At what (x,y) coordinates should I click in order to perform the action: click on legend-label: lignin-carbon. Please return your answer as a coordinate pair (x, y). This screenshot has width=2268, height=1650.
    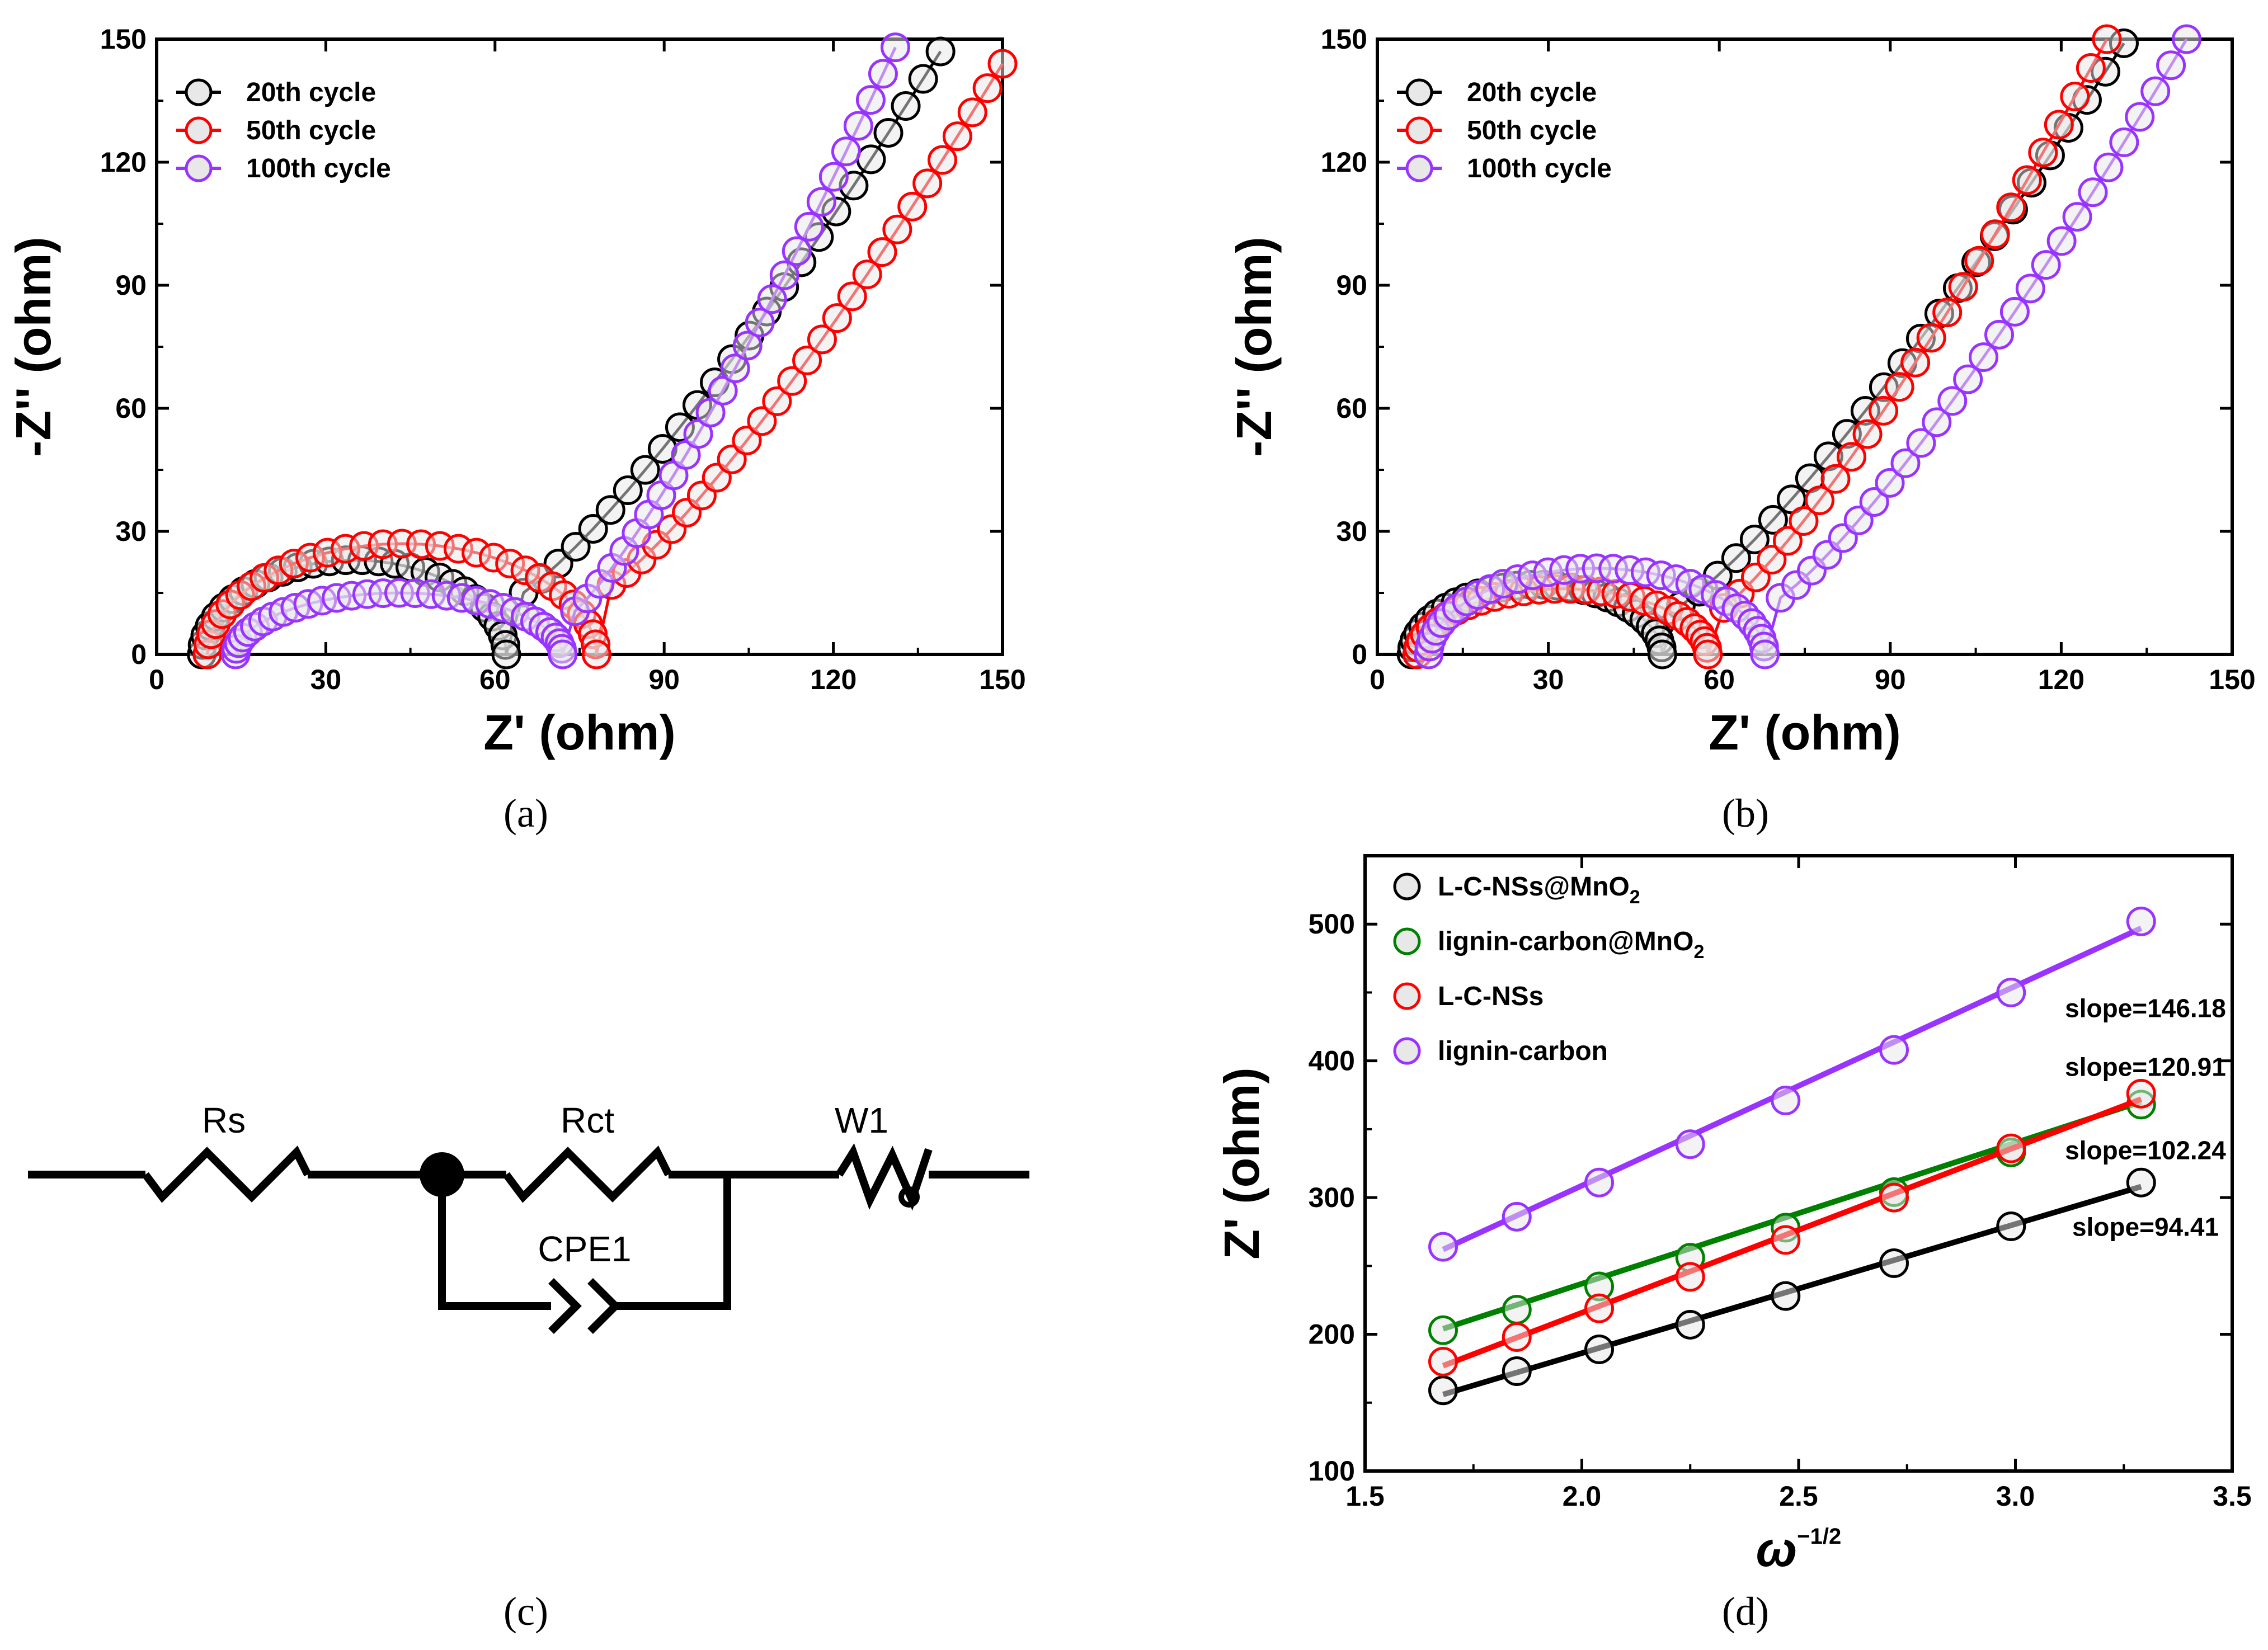
    Looking at the image, I should click on (1523, 1051).